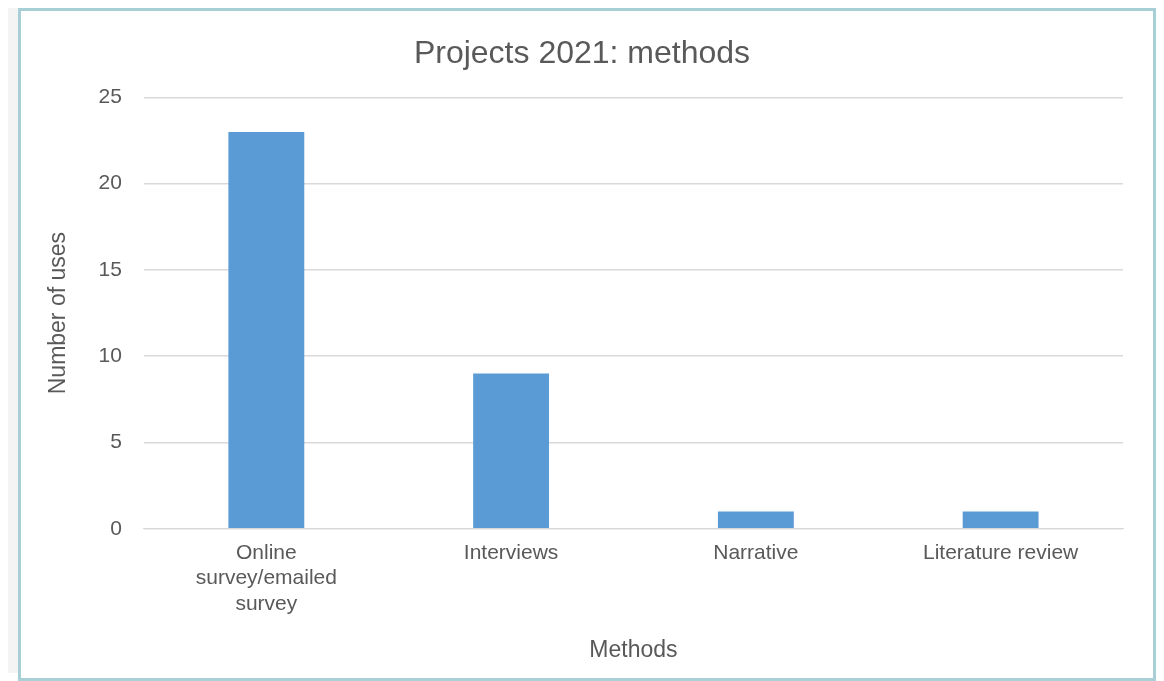 Image resolution: width=1164 pixels, height=681 pixels. Describe the element at coordinates (110, 182) in the screenshot. I see `y-tick-label: 20` at that location.